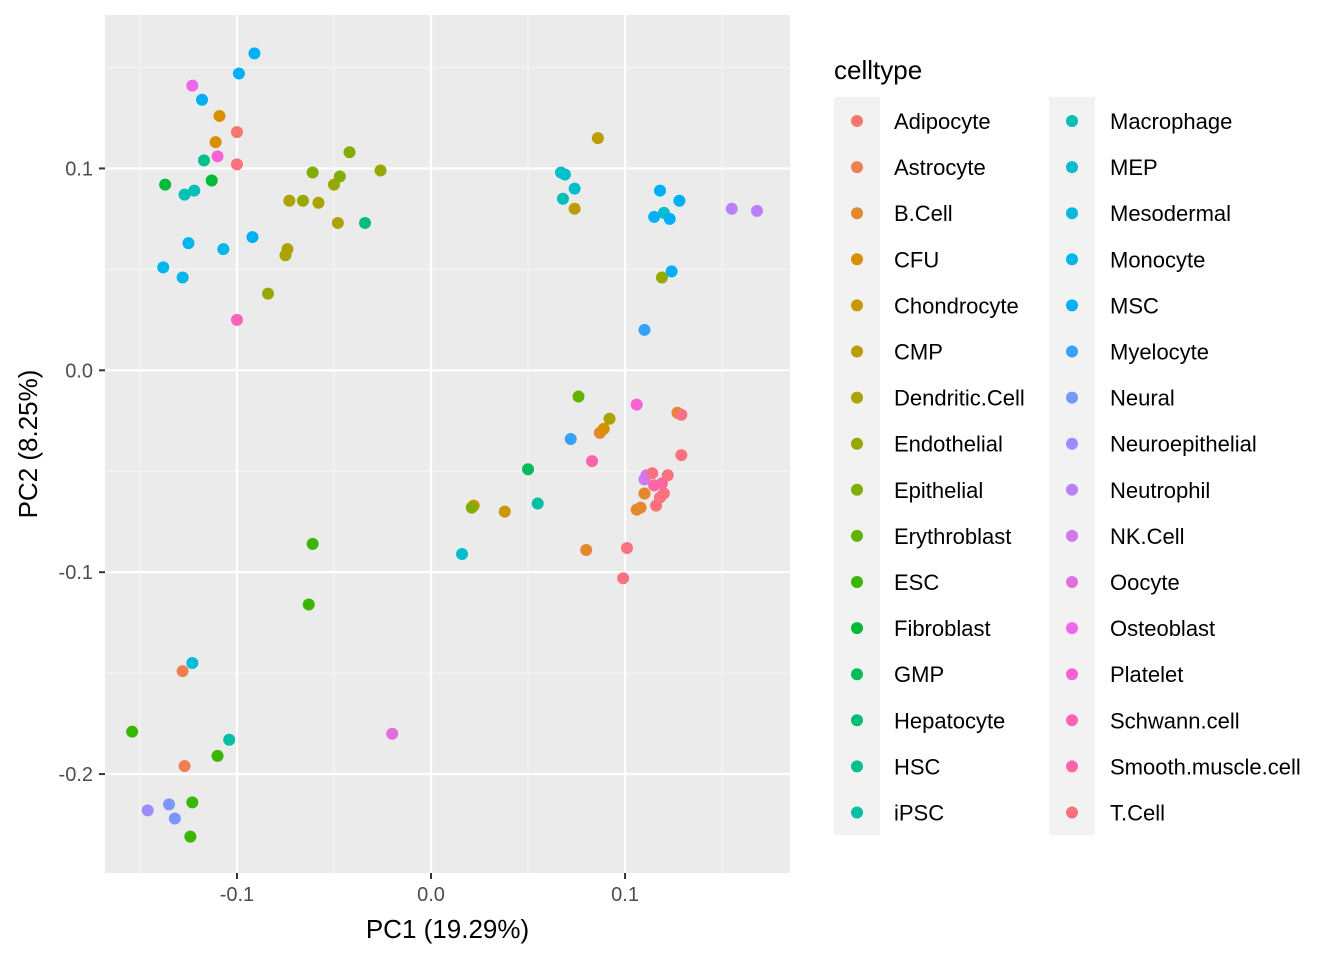 Image resolution: width=1344 pixels, height=960 pixels. I want to click on legend-label-nk-cell: NK.Cell, so click(1147, 536).